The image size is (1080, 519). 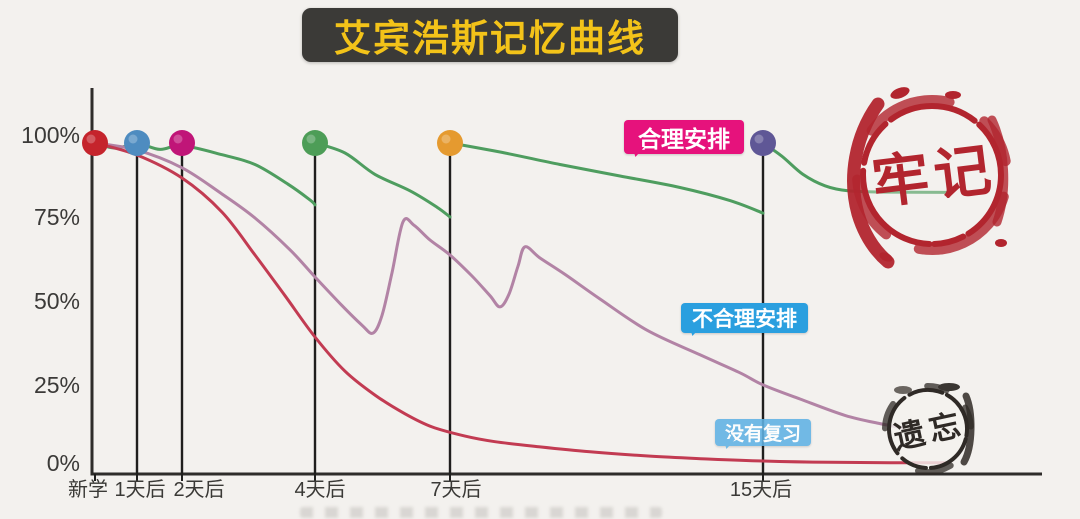 I want to click on stamp-forget-brush-right, so click(x=967, y=429).